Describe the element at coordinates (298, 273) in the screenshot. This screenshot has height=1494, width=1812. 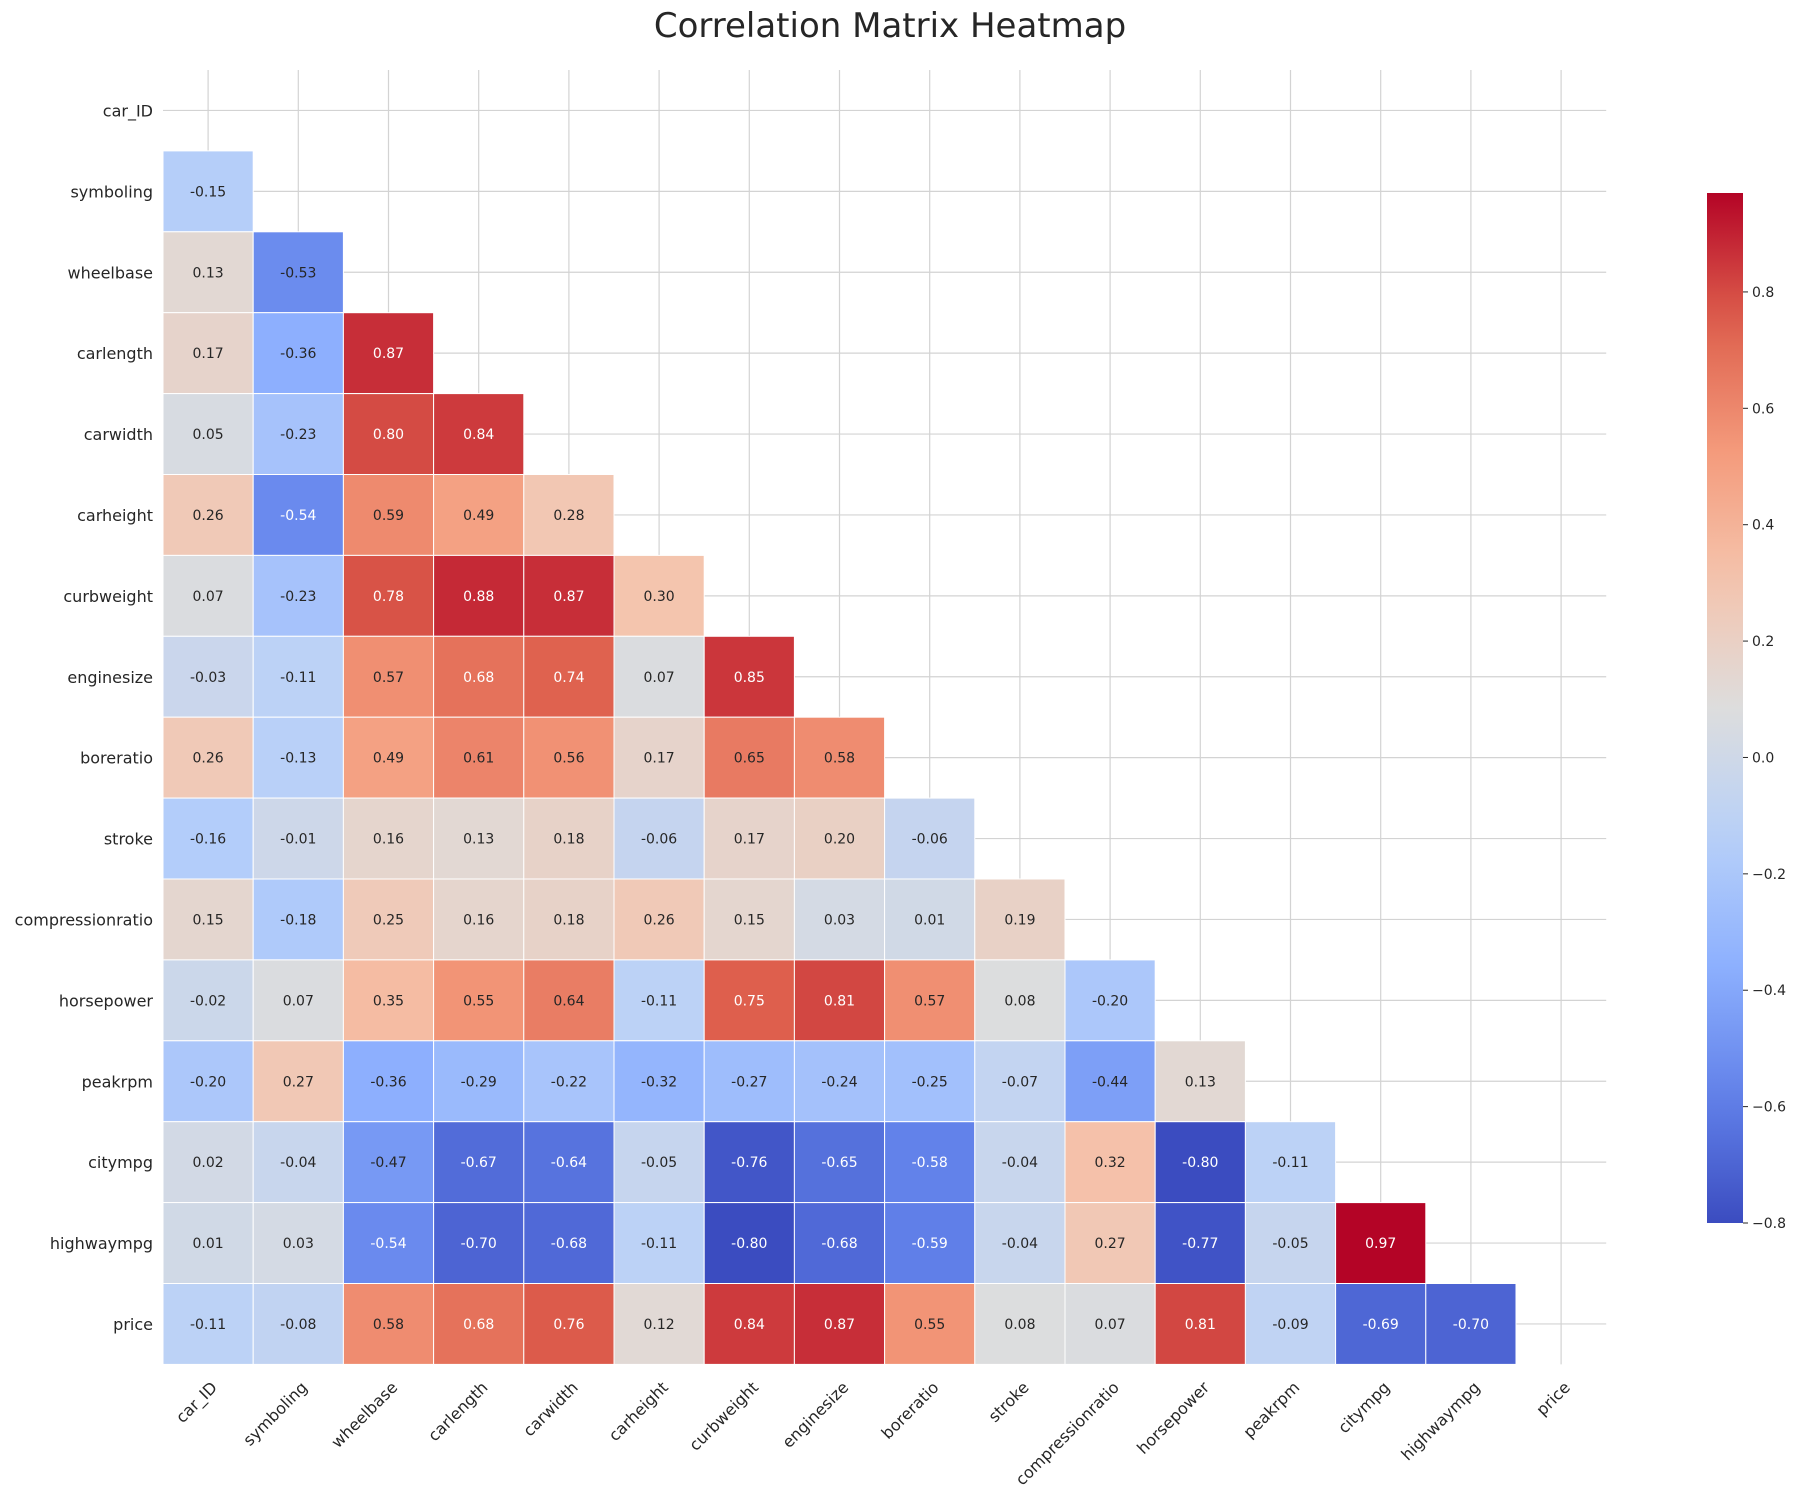
I see `cell-annotation: -0.53` at that location.